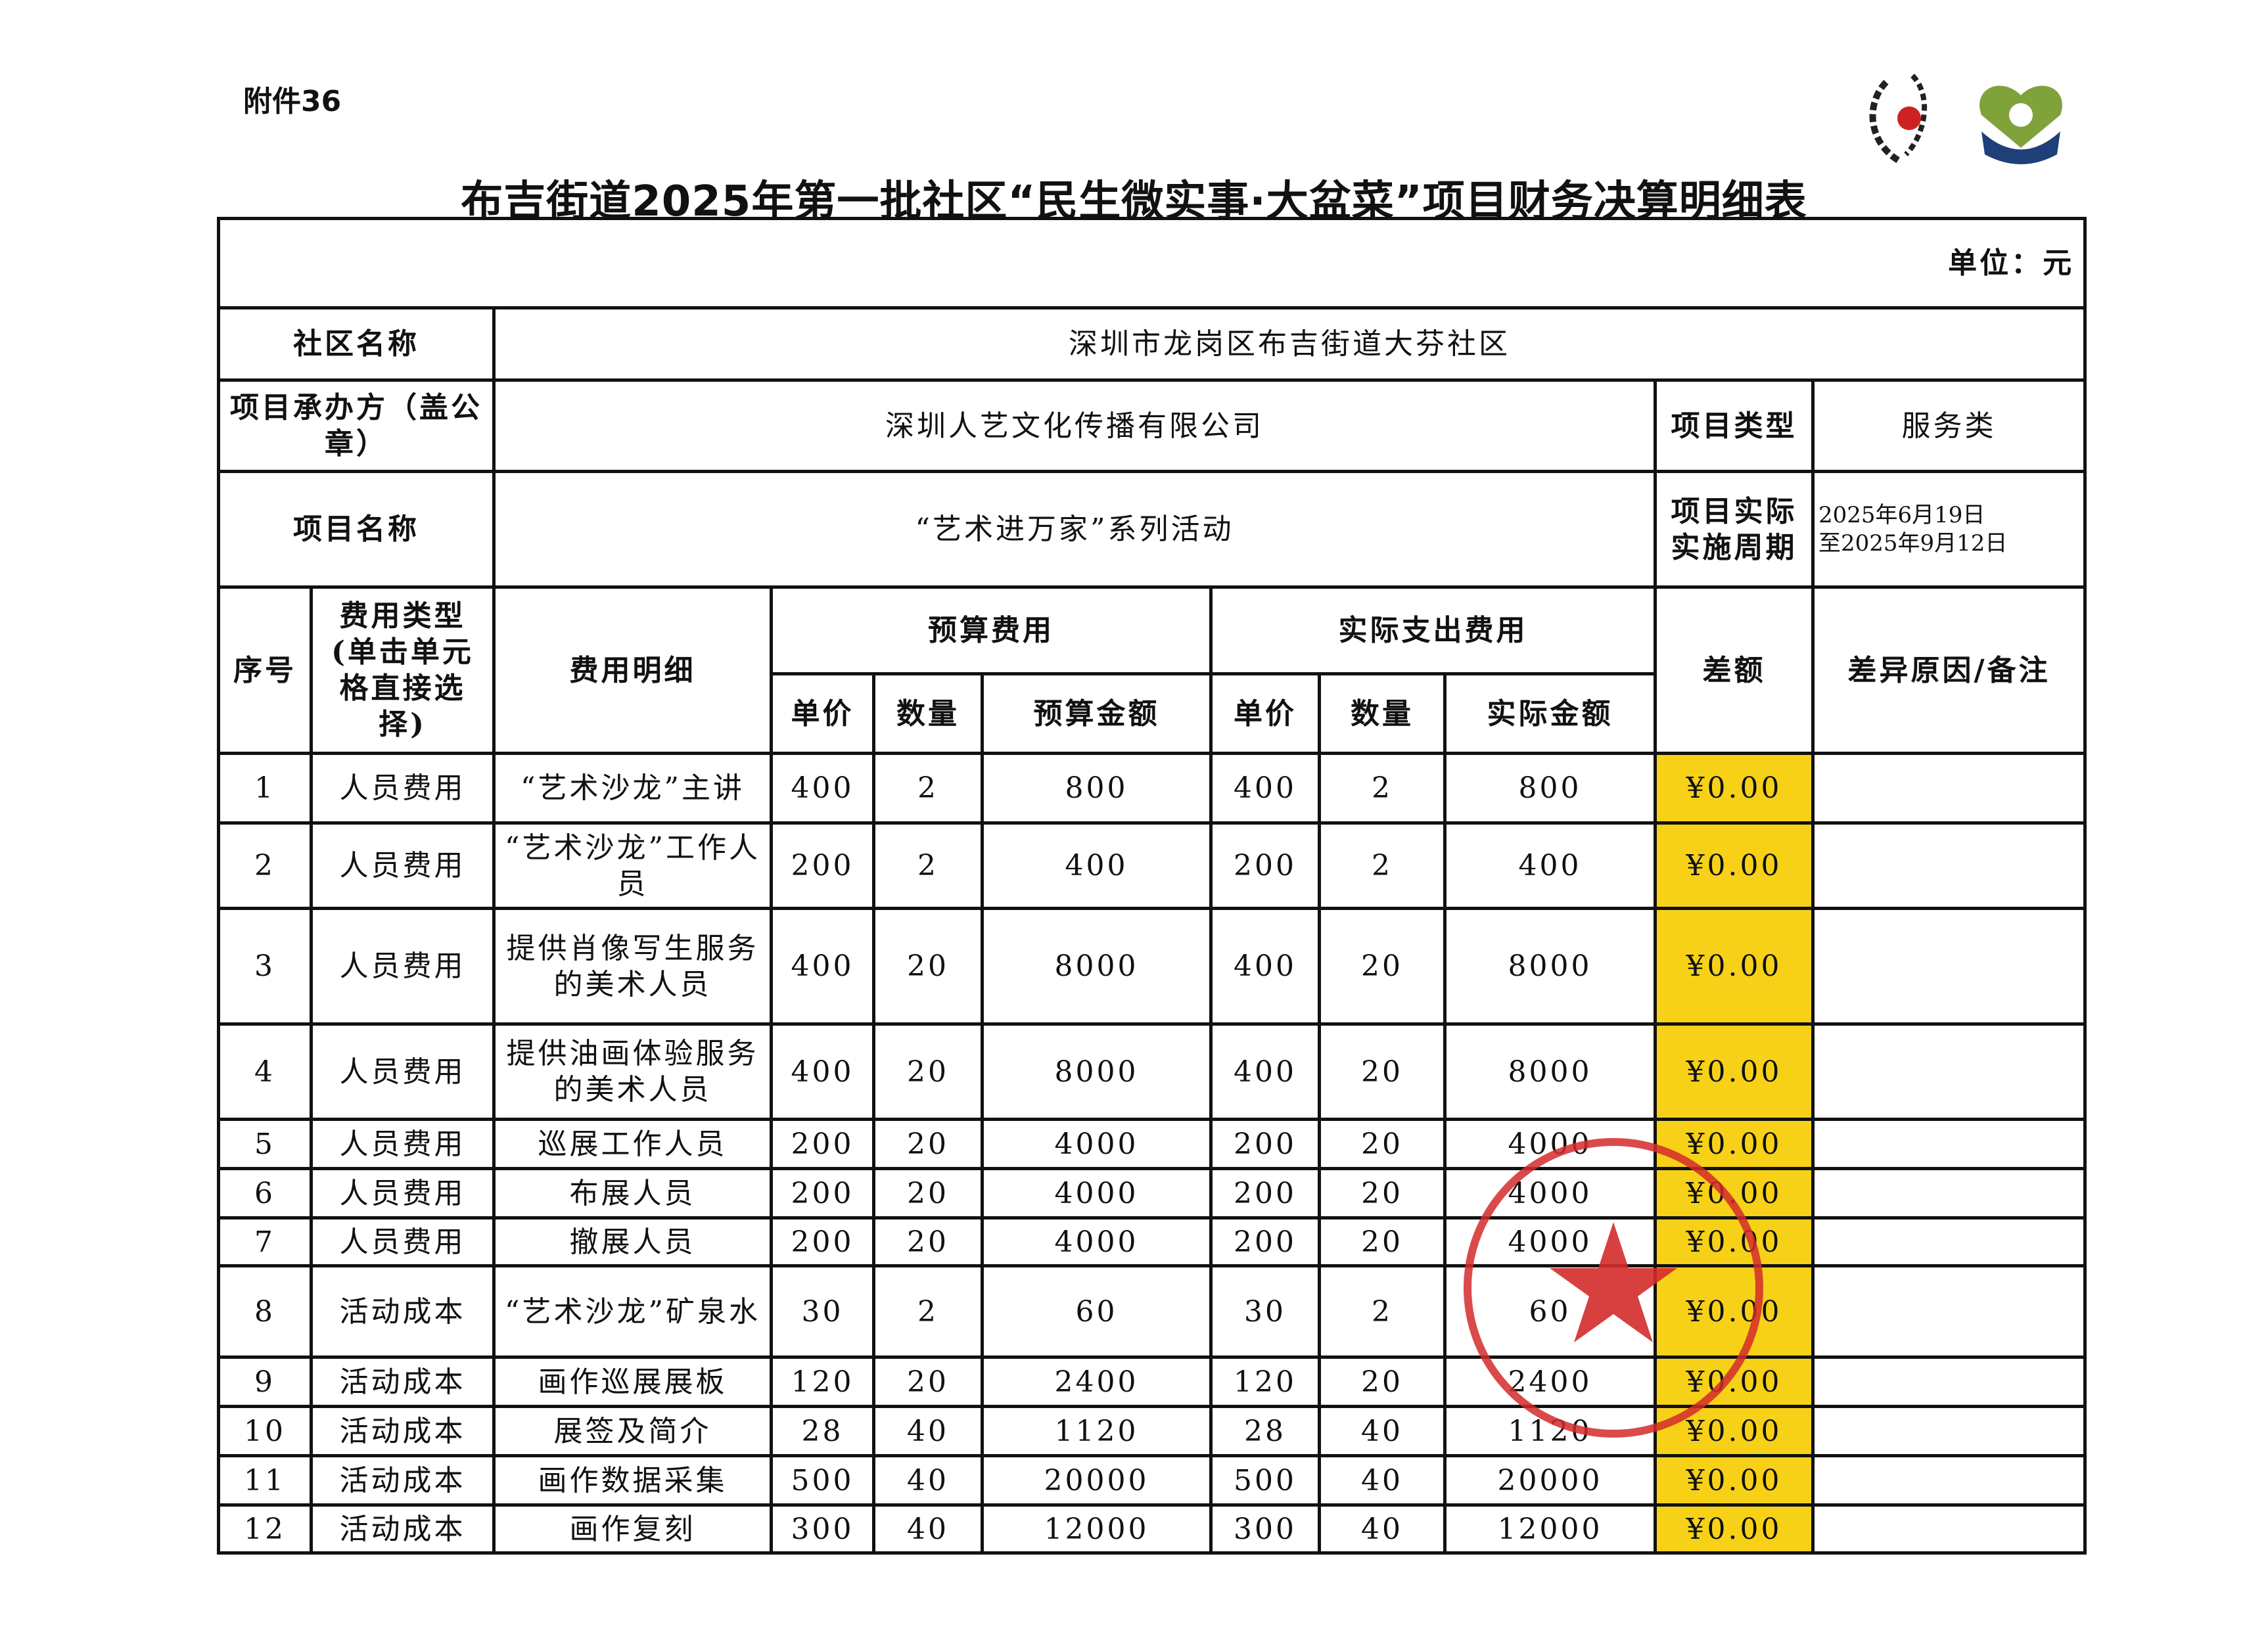 The height and width of the screenshot is (1640, 2268). What do you see at coordinates (823, 966) in the screenshot?
I see `cell-budget-unit-price: 400` at bounding box center [823, 966].